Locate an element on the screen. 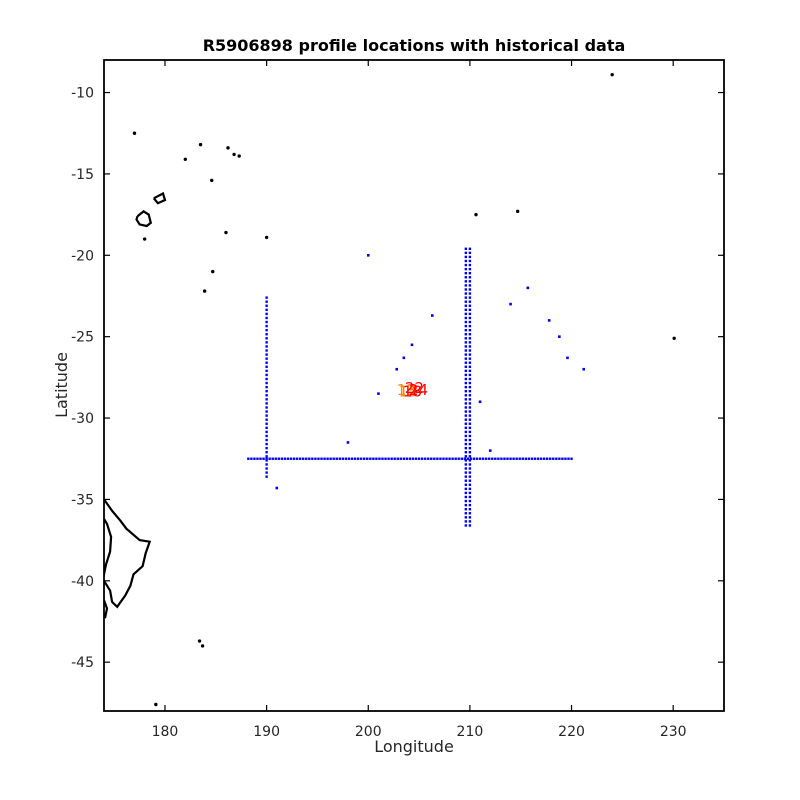  y-tick-label: -10 is located at coordinates (82, 94).